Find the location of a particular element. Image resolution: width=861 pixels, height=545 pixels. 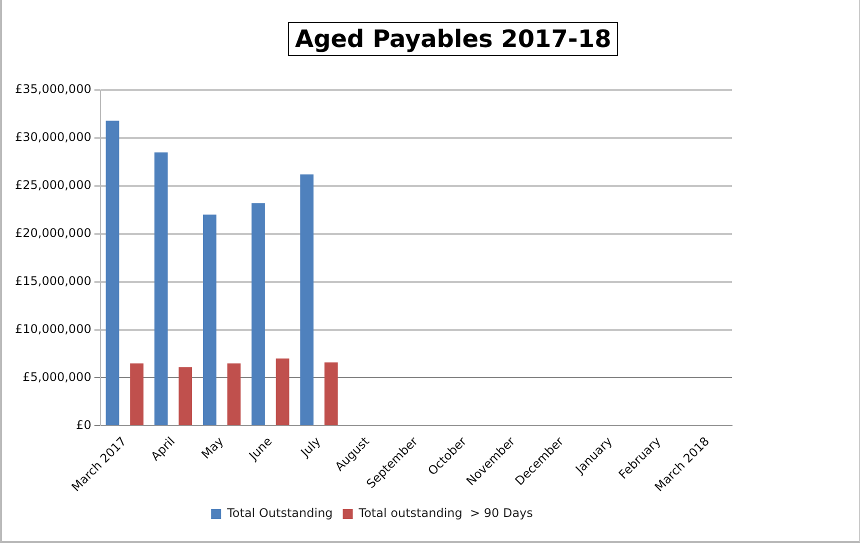

y-tick-label: £0 is located at coordinates (84, 425).